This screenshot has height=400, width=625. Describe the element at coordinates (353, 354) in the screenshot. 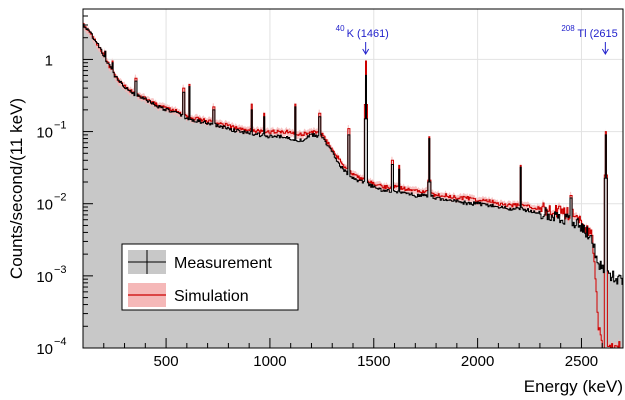

I see `x-ticks: 500 1000 1500 2000 2500` at that location.